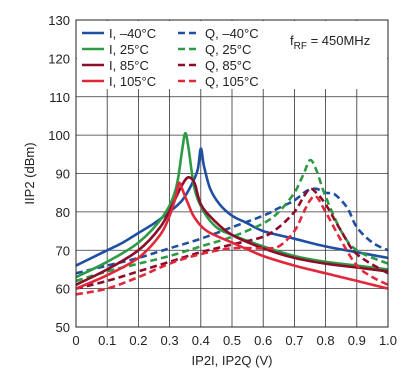 The height and width of the screenshot is (375, 408). What do you see at coordinates (338, 40) in the screenshot?
I see `annotation-tail: = 450MHz` at bounding box center [338, 40].